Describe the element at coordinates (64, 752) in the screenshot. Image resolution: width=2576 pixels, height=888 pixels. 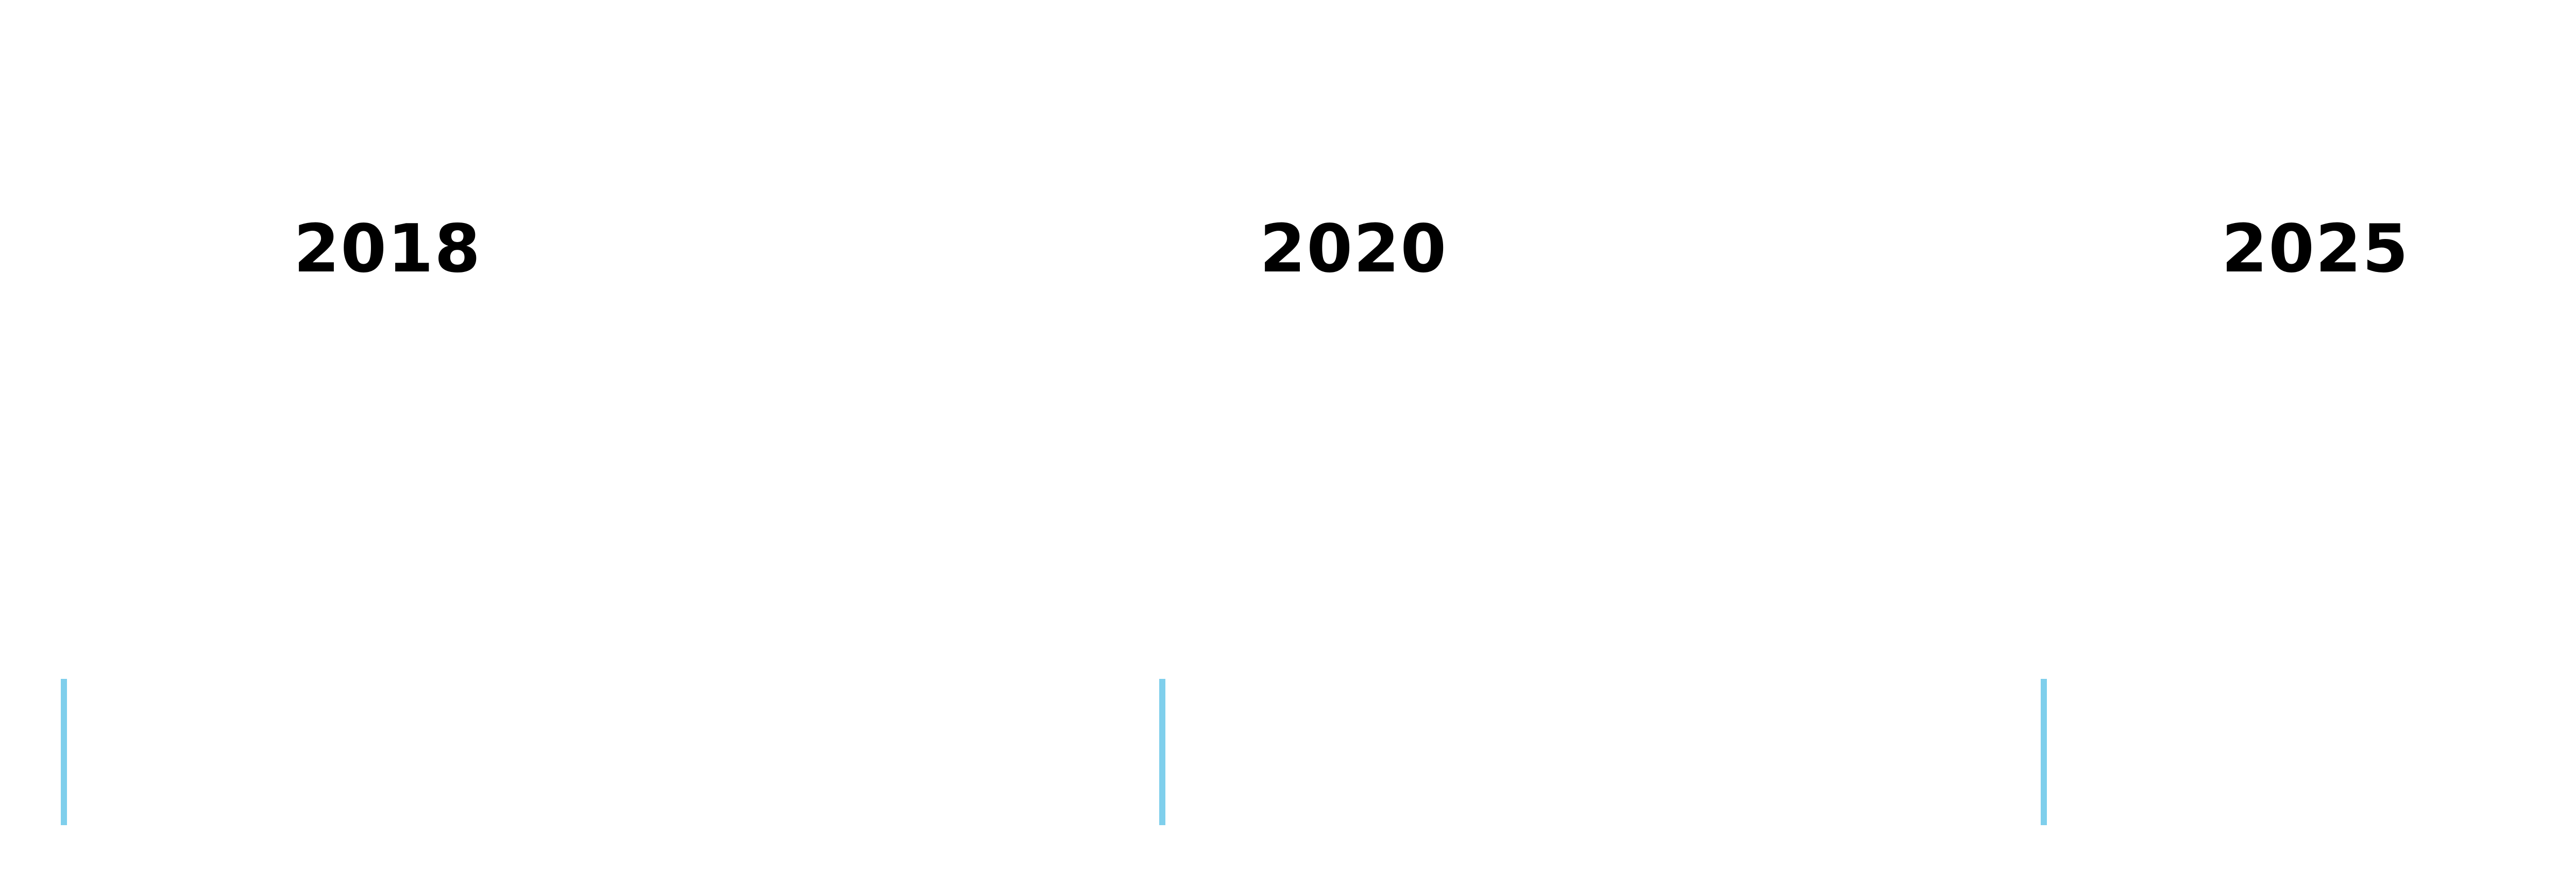
I see `timeline-marker-2018` at that location.